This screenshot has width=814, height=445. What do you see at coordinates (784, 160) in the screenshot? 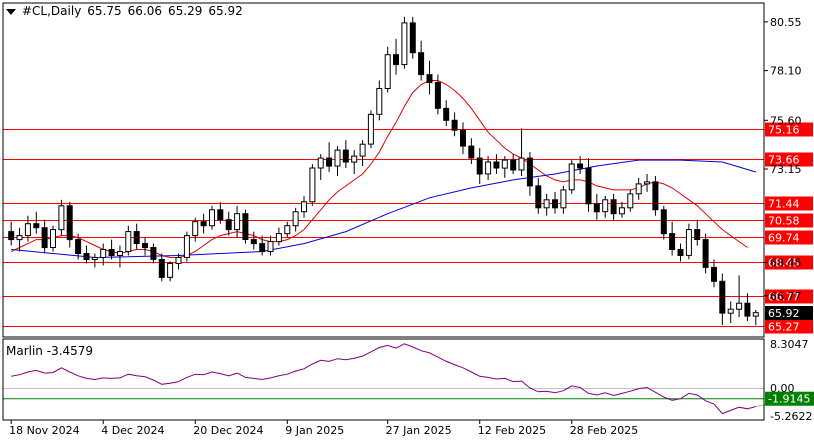
I see `level-label-73.66: 73.66` at bounding box center [784, 160].